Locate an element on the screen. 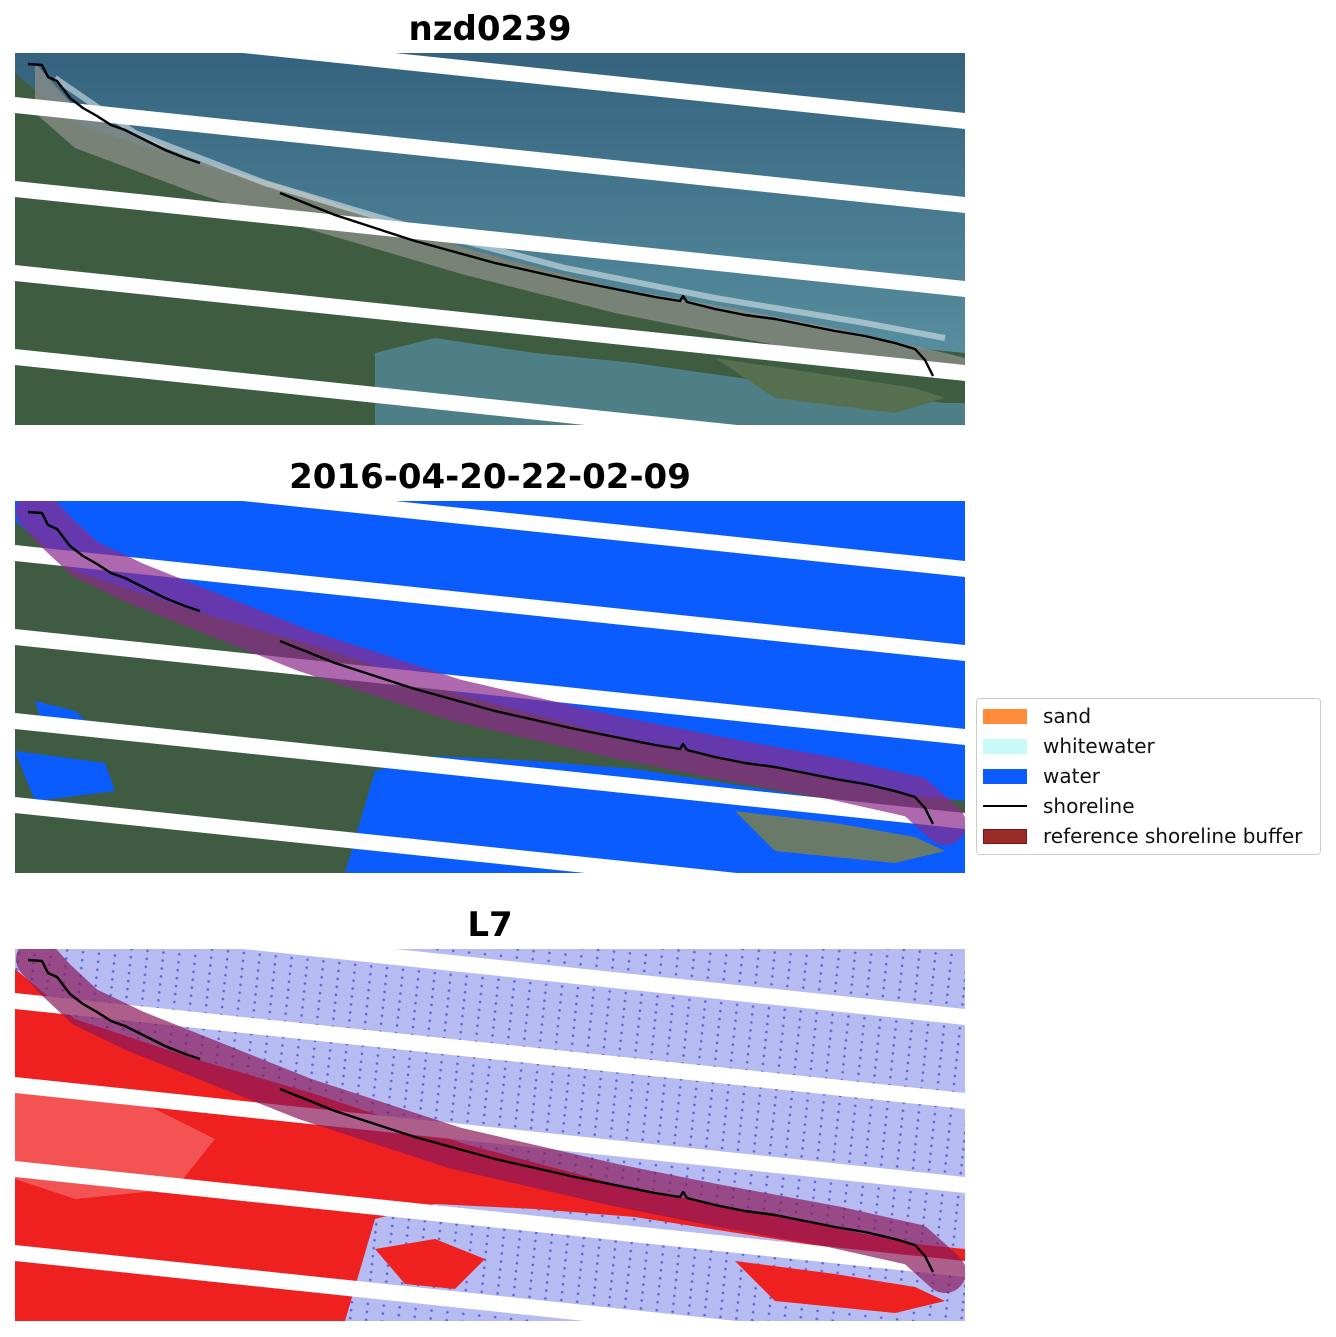  whitewater-swatch is located at coordinates (1005, 746).